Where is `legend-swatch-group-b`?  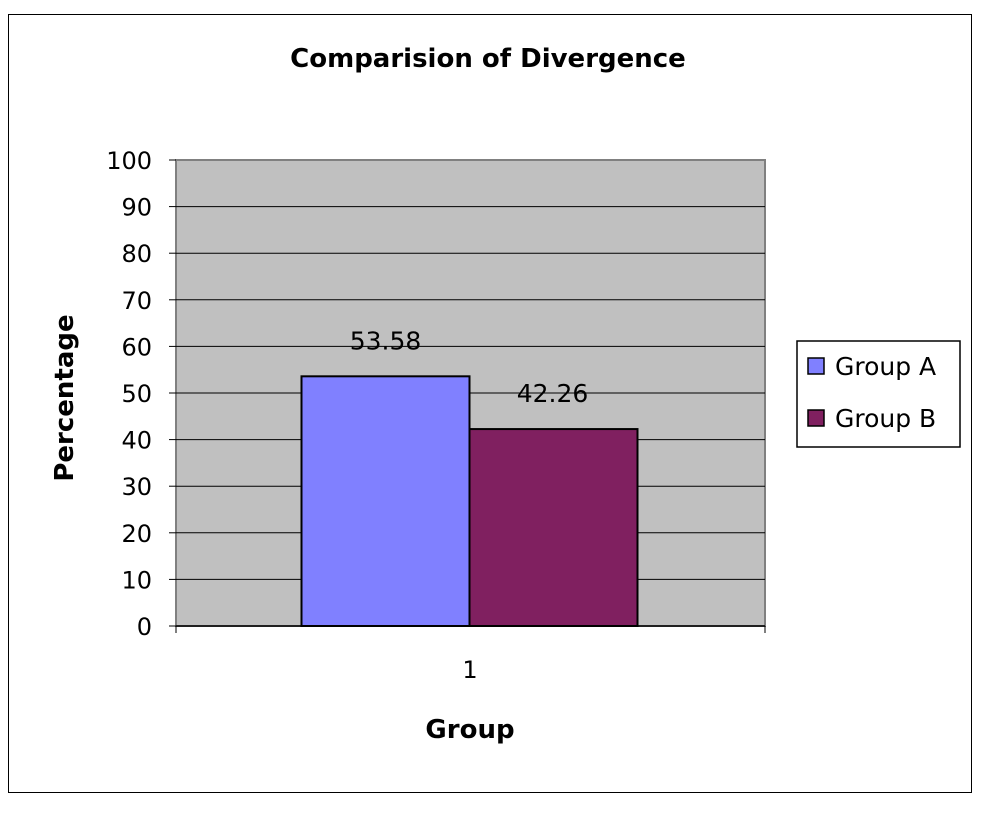
legend-swatch-group-b is located at coordinates (816, 418).